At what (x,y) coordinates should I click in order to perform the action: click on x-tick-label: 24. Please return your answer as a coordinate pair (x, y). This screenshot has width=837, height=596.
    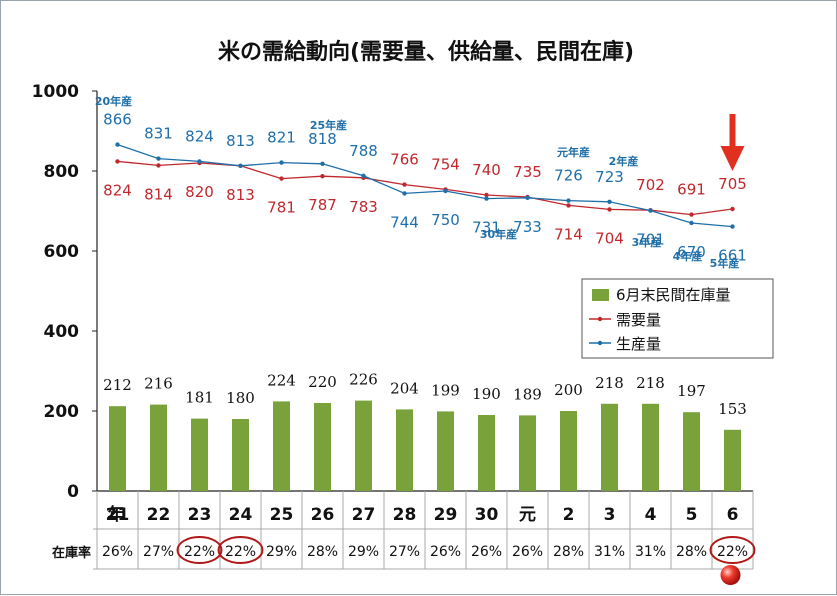
    Looking at the image, I should click on (241, 515).